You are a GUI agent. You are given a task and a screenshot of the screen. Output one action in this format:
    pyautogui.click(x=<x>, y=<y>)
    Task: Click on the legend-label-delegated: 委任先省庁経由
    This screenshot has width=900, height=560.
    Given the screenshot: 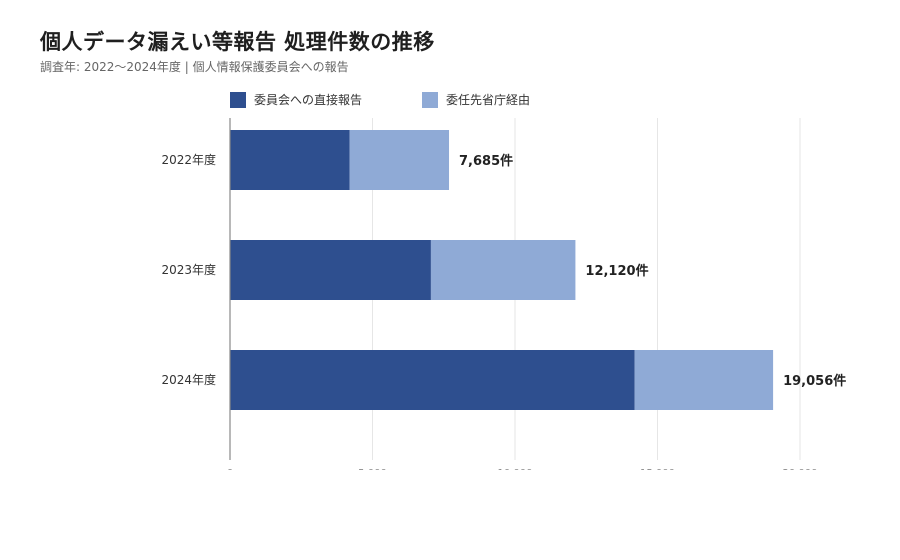 What is the action you would take?
    pyautogui.click(x=488, y=100)
    